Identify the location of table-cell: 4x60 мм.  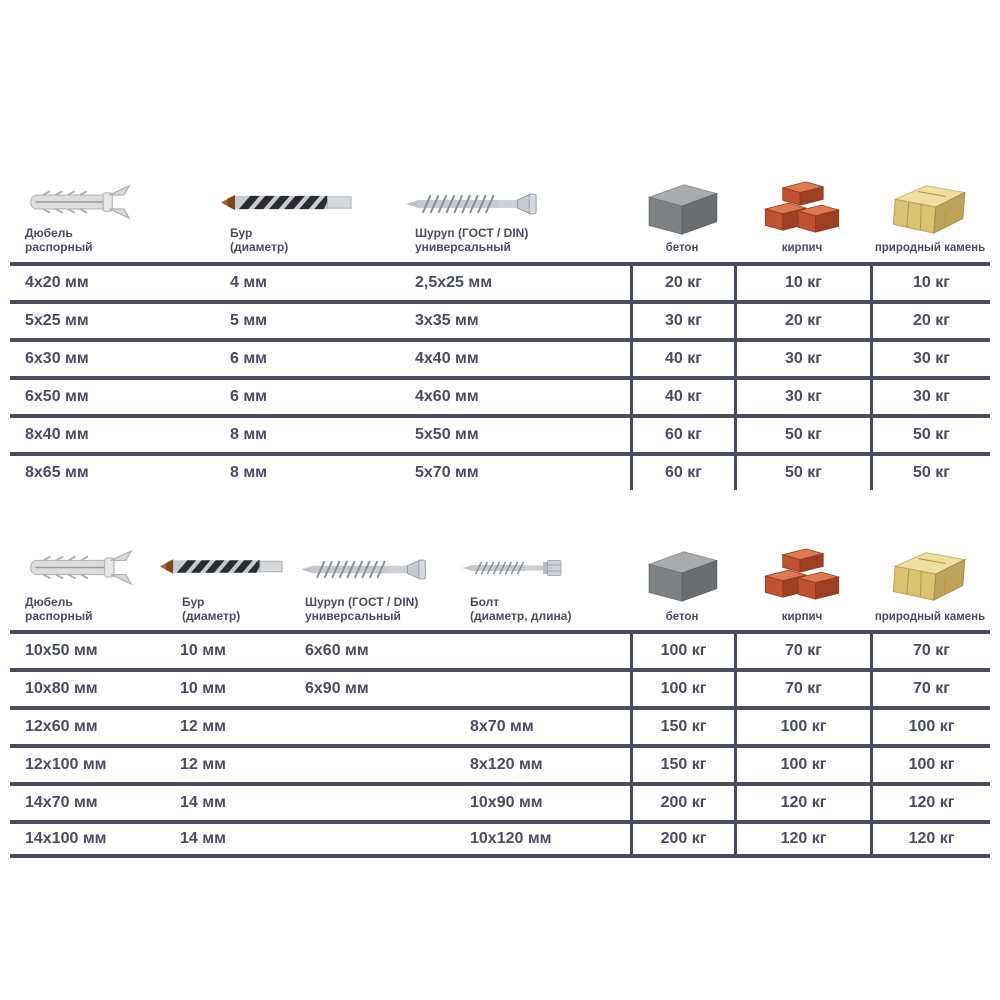
(522, 395).